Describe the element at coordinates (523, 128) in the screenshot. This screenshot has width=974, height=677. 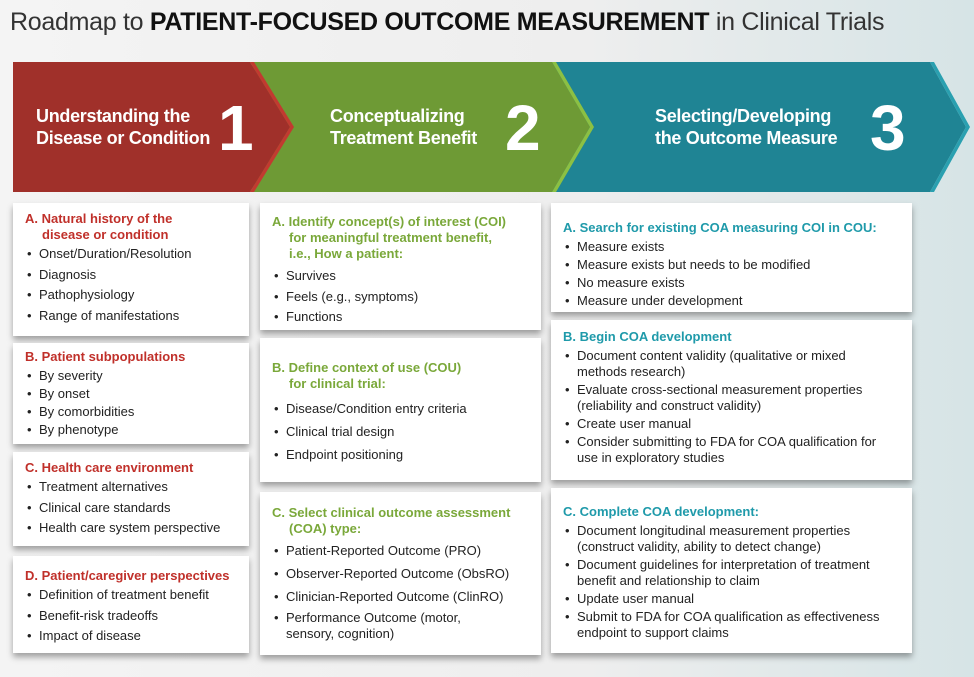
I see `step2-number: 2` at that location.